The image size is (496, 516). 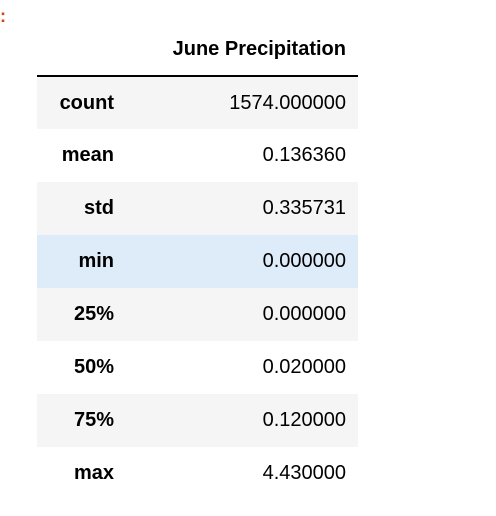 I want to click on row-value: 1574.000000, so click(x=287, y=102).